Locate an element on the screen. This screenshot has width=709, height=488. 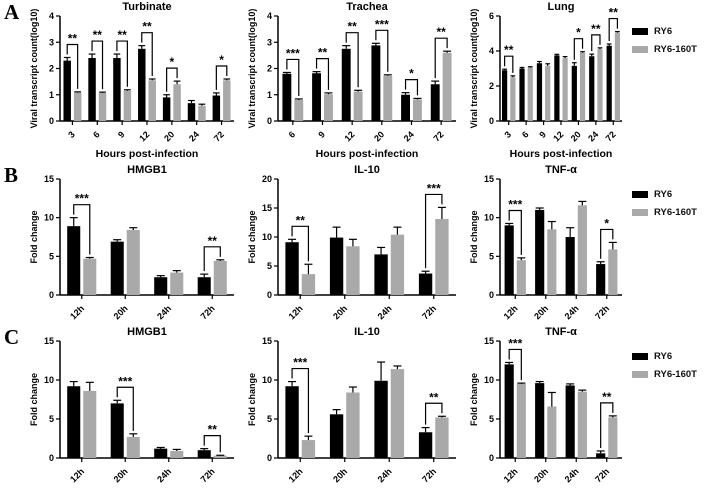
legend-swatch-ry6 is located at coordinates (640, 194).